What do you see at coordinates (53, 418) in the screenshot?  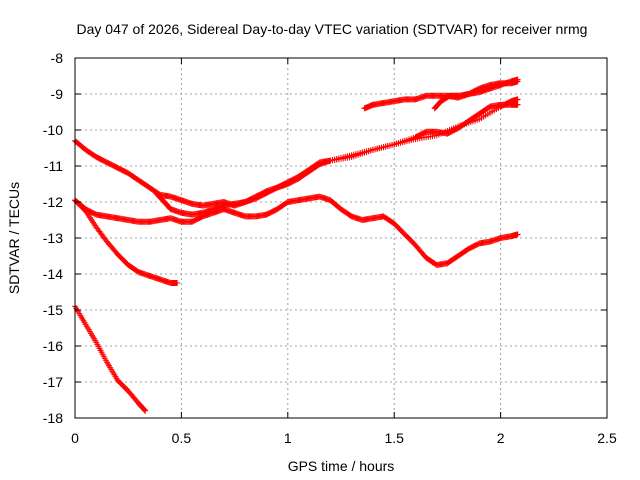 I see `y-tick-label: -18` at bounding box center [53, 418].